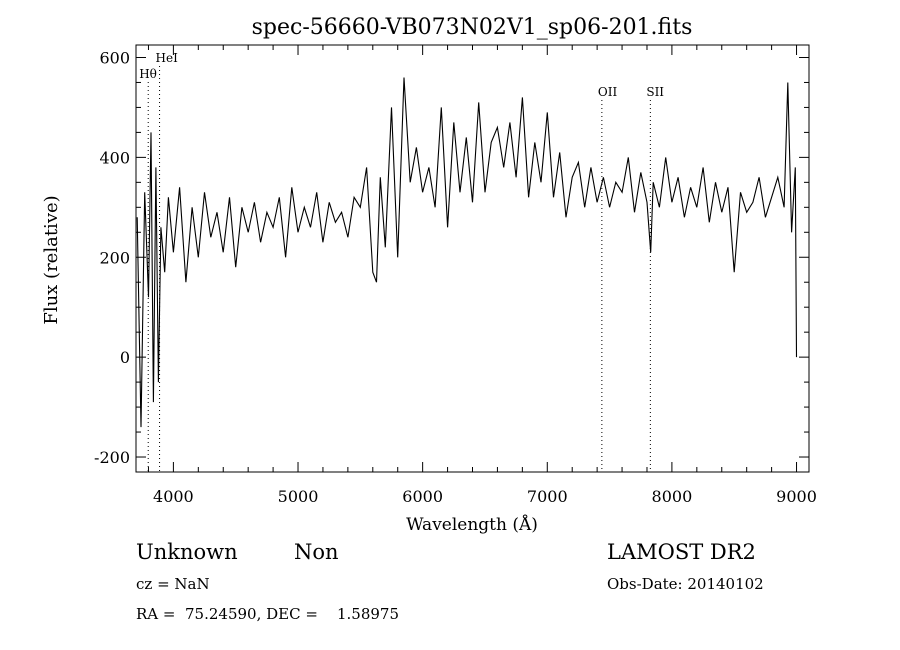  I want to click on x-tick-label: 7000, so click(547, 496).